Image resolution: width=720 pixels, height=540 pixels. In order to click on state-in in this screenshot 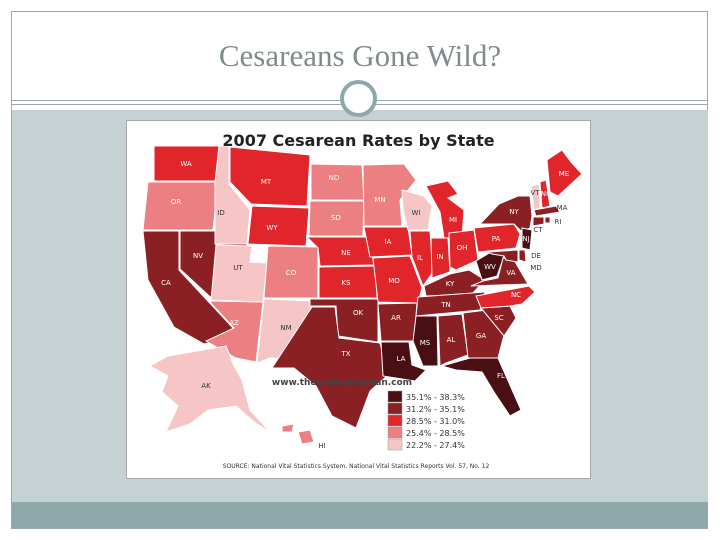, I will do `click(440, 258)`.